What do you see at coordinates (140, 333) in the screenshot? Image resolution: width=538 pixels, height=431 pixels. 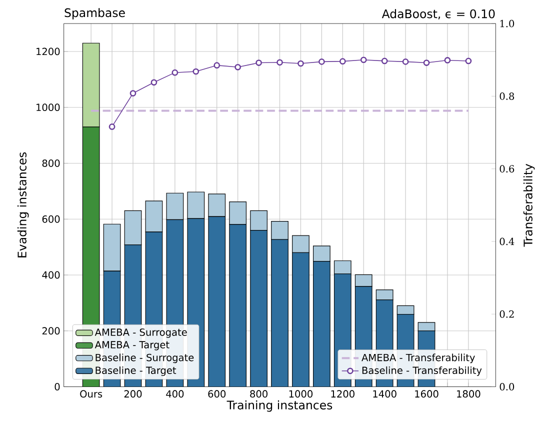 I see `legend-label: AMEBA - Surrogate` at bounding box center [140, 333].